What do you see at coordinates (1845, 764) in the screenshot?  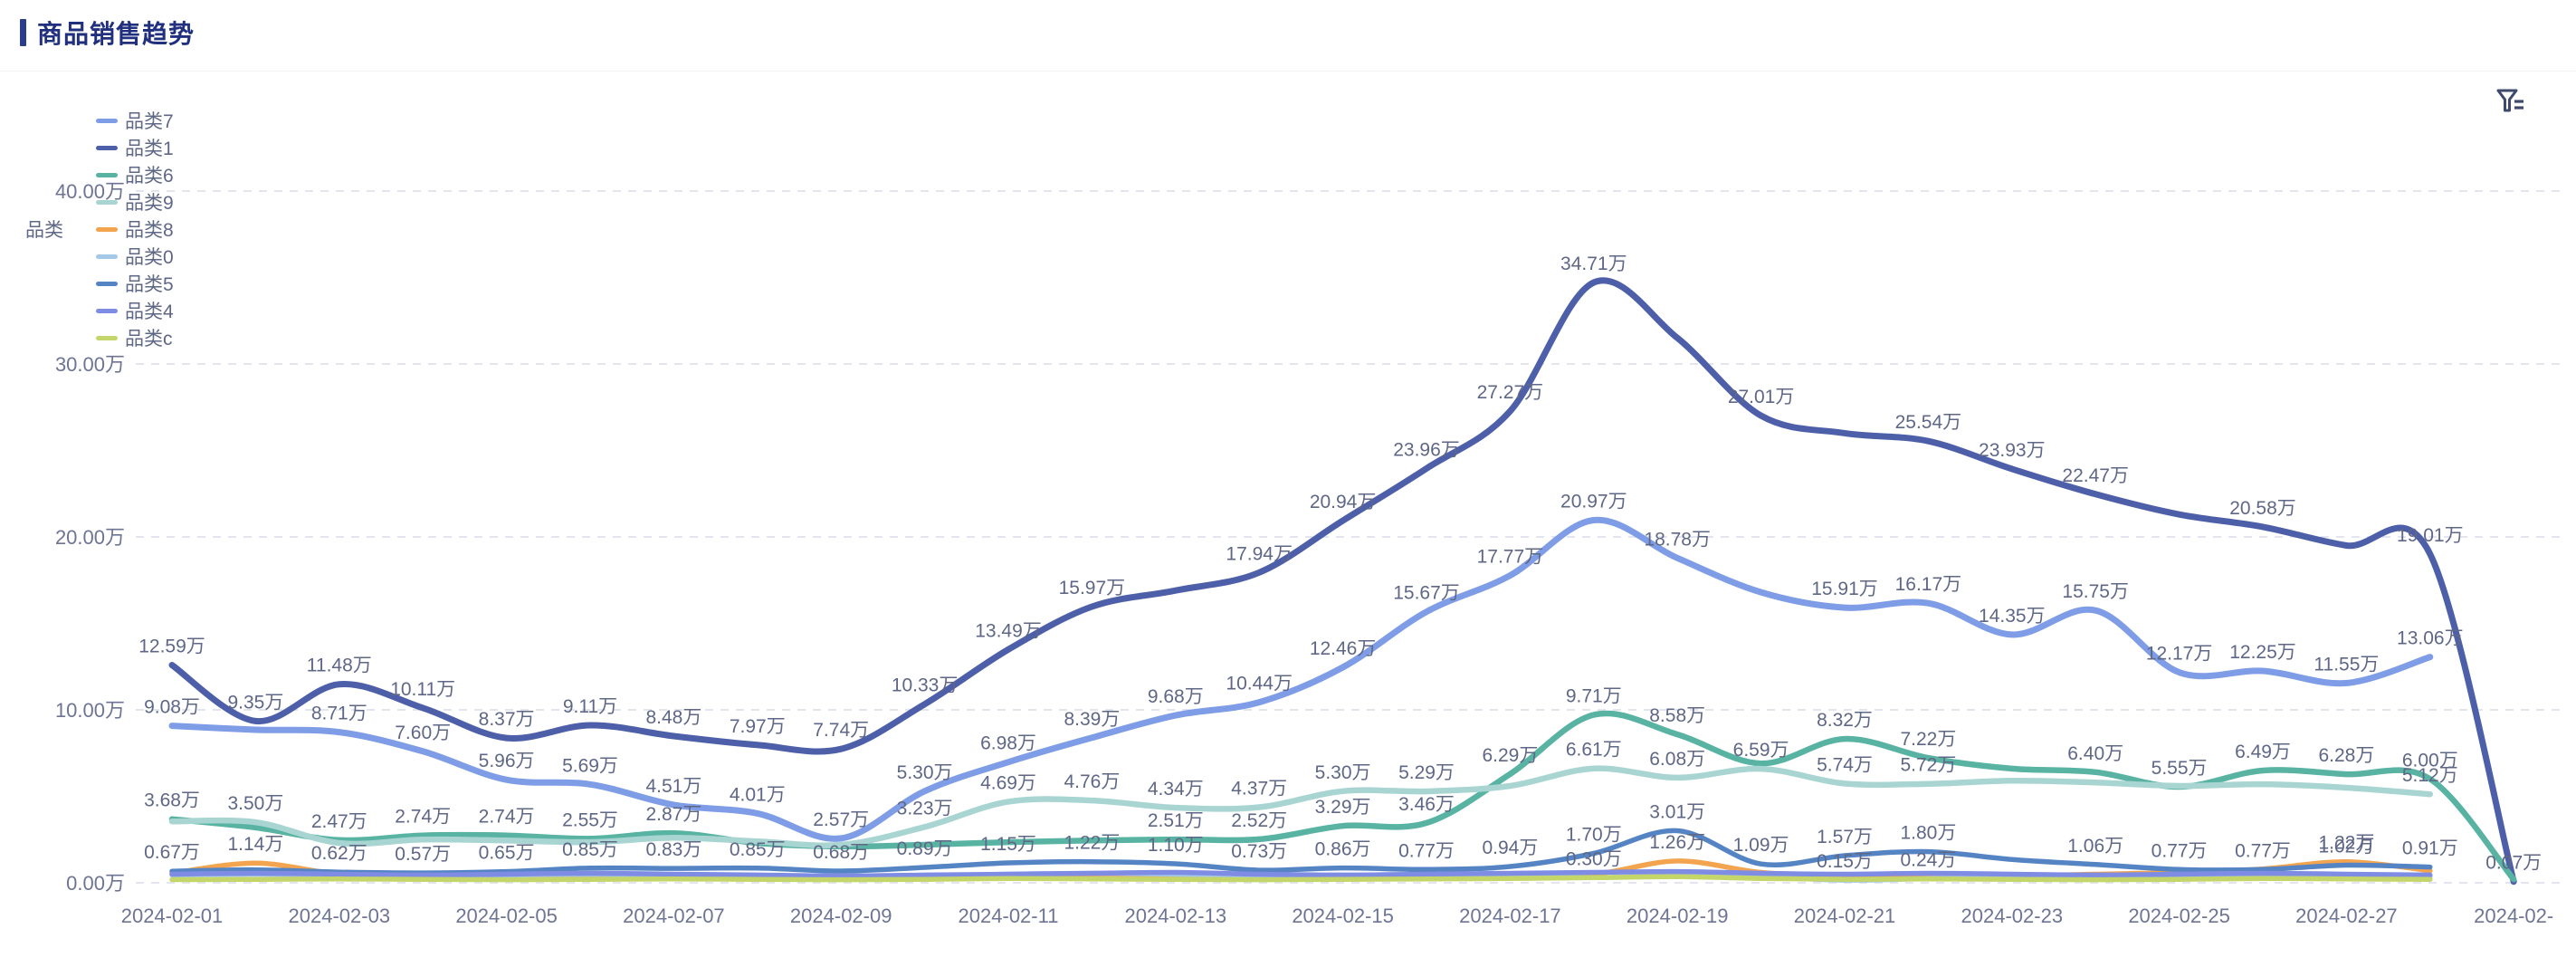 I see `data-label-品类9-2024-02-21: 5.74万` at bounding box center [1845, 764].